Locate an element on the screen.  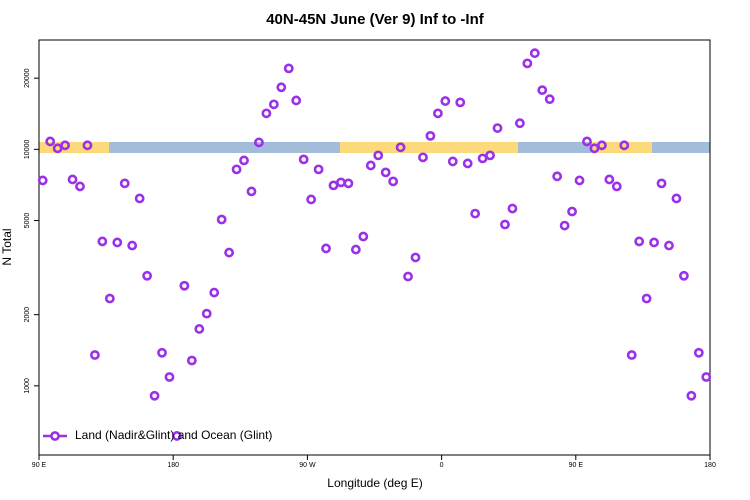
x-axis-label: Longitude (deg E) is located at coordinates (374, 483).